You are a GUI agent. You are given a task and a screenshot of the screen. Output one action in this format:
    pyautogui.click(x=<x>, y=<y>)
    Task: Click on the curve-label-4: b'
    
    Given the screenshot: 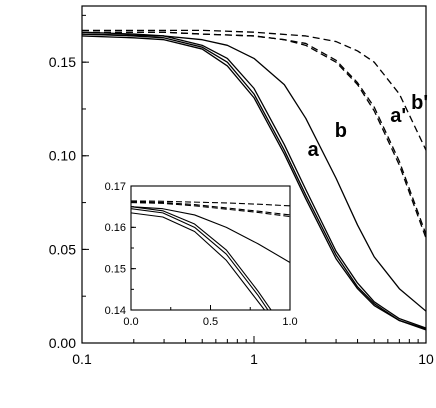 What is the action you would take?
    pyautogui.click(x=419, y=103)
    